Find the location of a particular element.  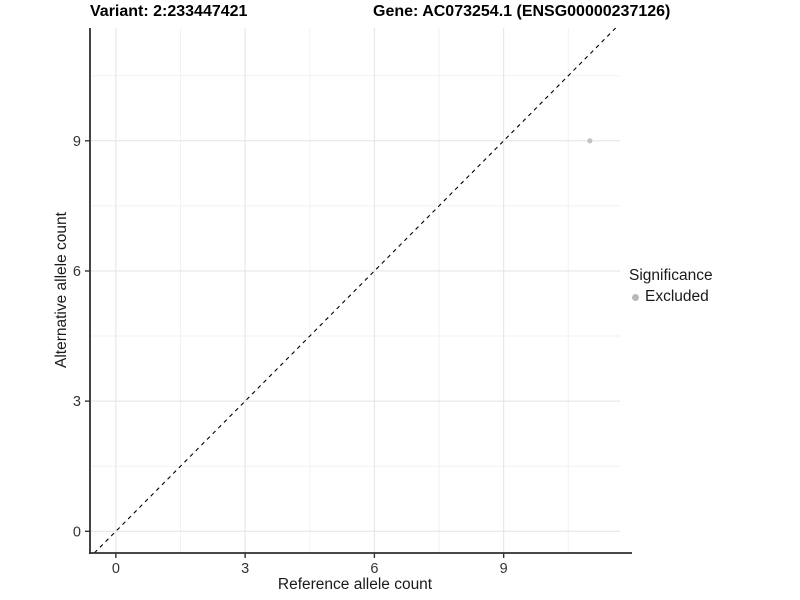

y-axis-title: Alternative allele count is located at coordinates (61, 290).